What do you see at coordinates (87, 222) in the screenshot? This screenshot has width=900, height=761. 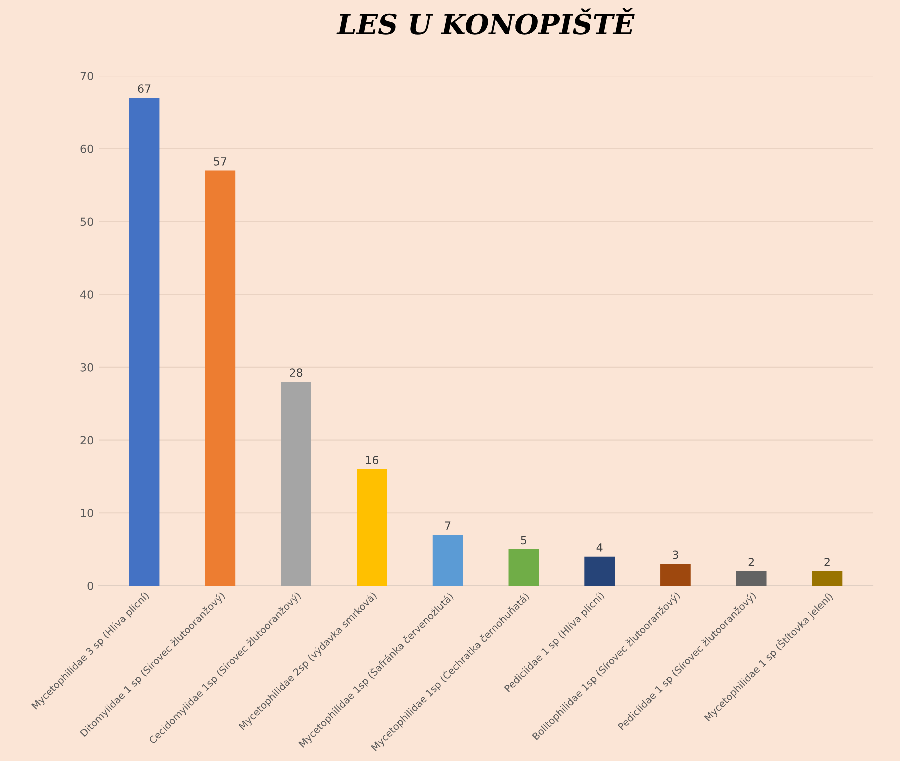 I see `y-tick-label: 50` at bounding box center [87, 222].